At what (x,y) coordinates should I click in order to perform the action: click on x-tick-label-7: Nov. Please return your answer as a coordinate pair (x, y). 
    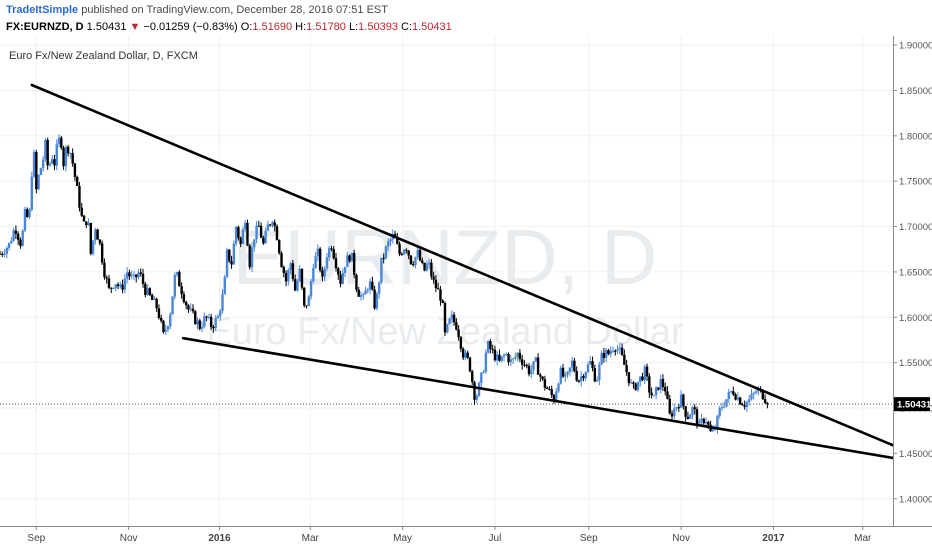
    Looking at the image, I should click on (681, 538).